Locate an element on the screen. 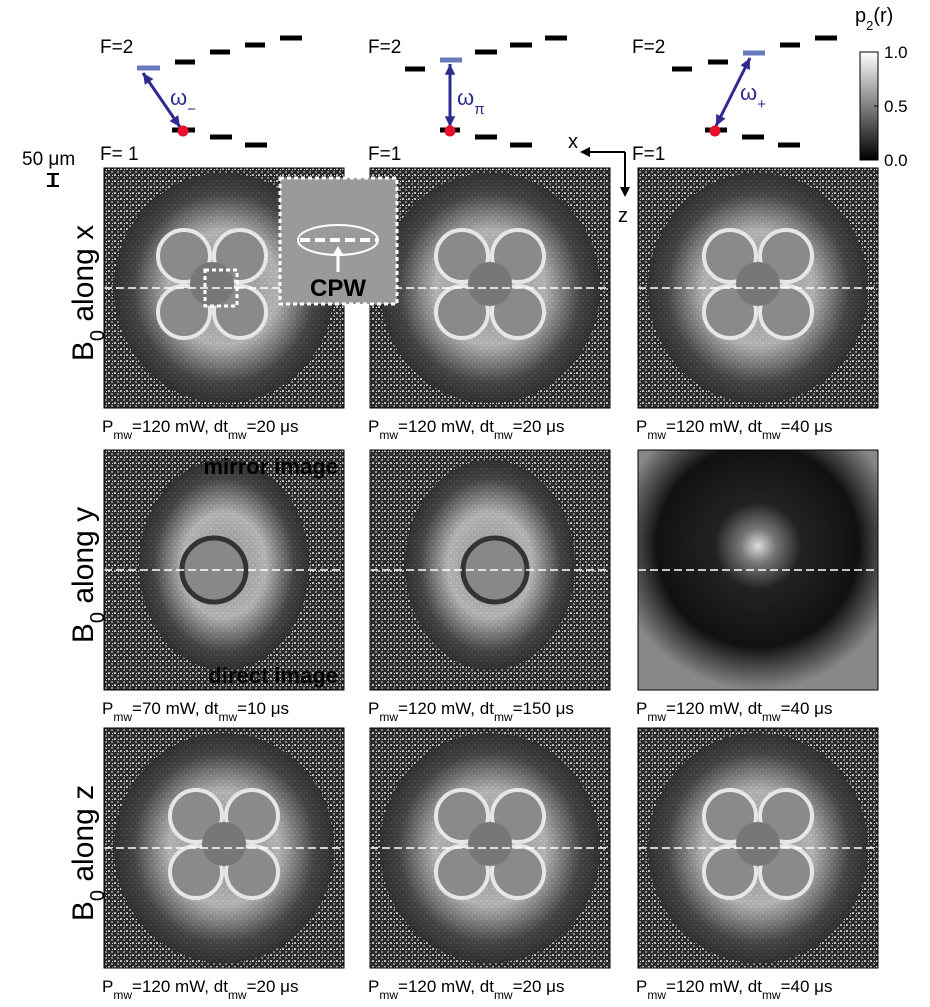 This screenshot has height=1007, width=930. colorbar-label-sub: 2 is located at coordinates (869, 25).